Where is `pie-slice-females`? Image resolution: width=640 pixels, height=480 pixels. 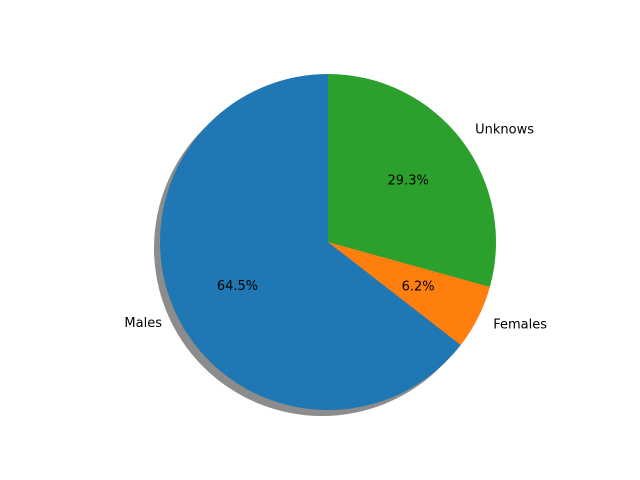
pie-slice-females is located at coordinates (409, 293).